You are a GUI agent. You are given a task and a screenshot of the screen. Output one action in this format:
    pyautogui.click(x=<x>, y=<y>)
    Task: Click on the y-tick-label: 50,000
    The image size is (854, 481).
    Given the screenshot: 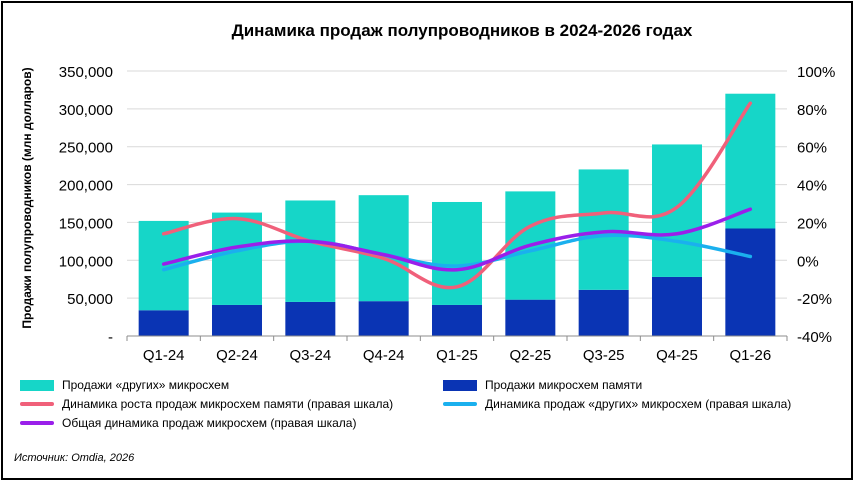 What is the action you would take?
    pyautogui.click(x=90, y=299)
    